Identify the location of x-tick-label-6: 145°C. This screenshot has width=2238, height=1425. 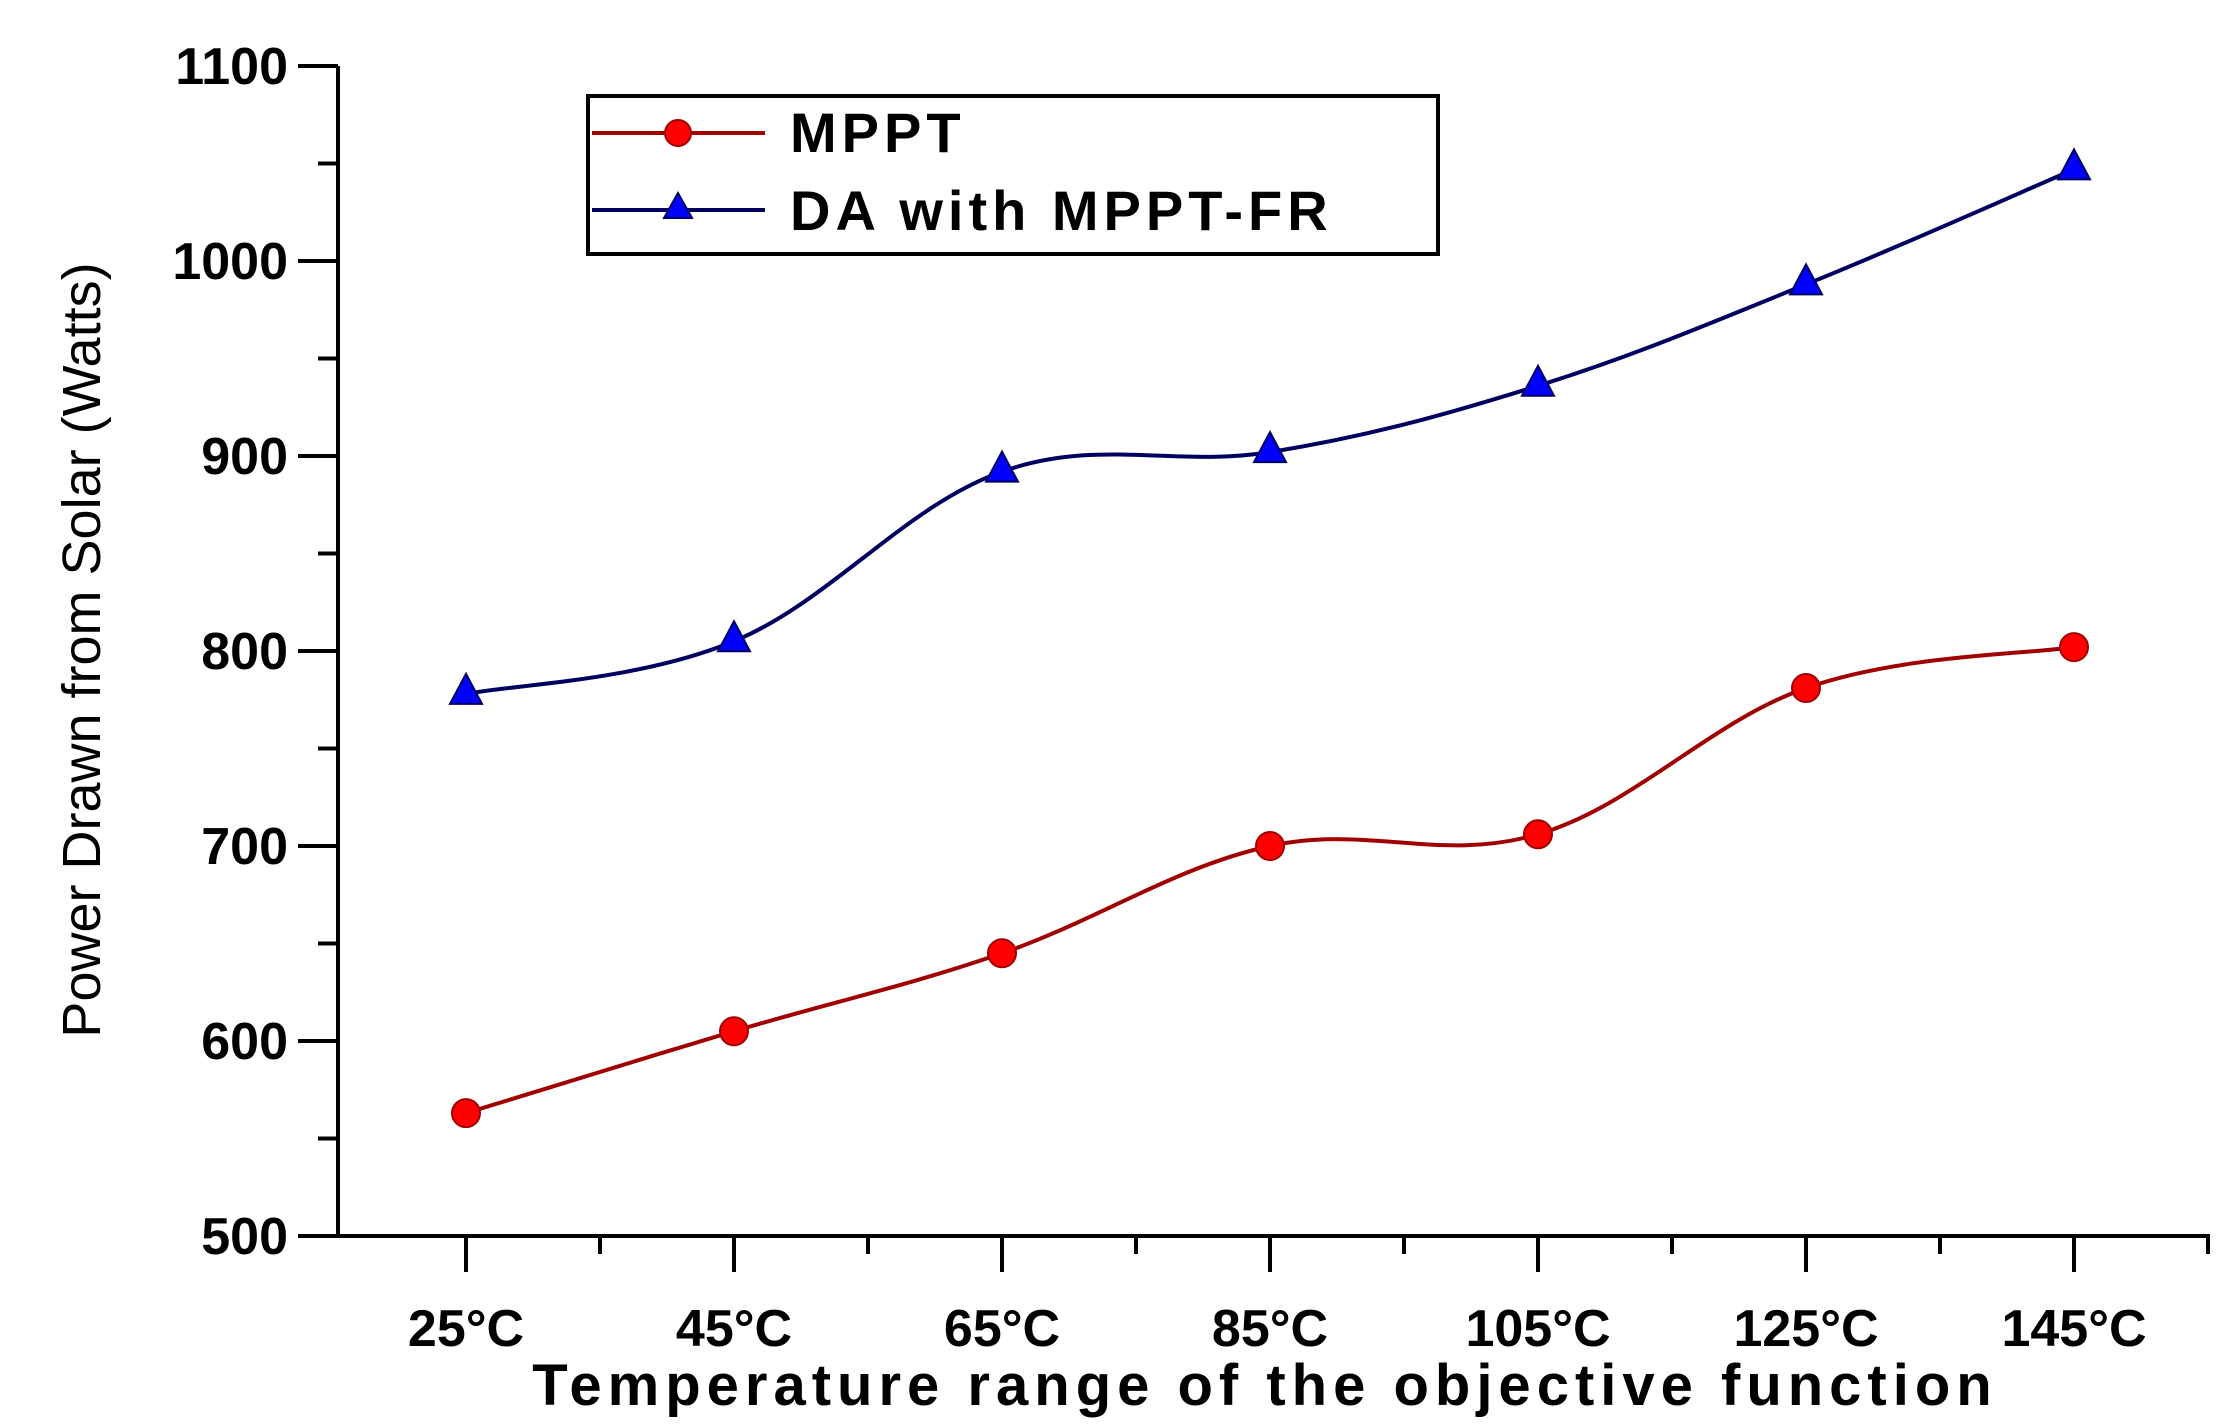
(2073, 1329).